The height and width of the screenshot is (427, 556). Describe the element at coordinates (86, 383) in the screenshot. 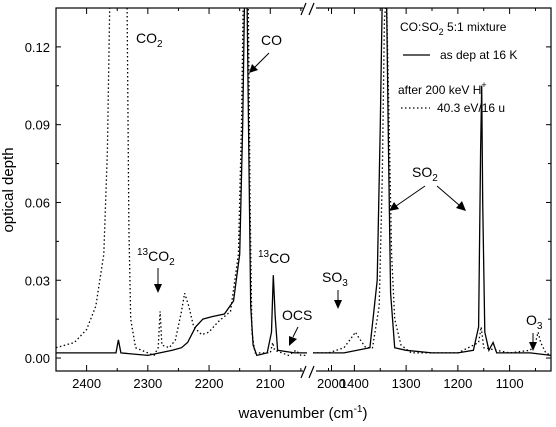

I see `x-tick-label-left: 2400` at that location.